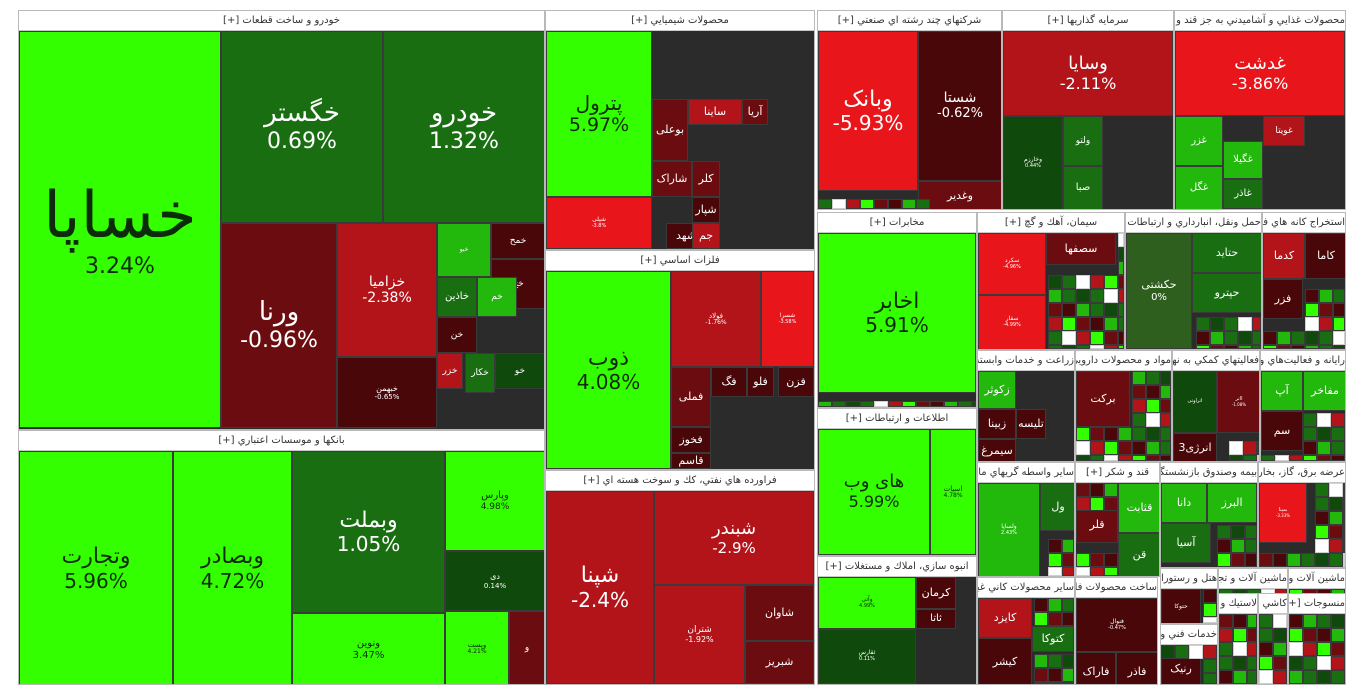 This screenshot has height=698, width=1366. I want to click on tile-فگ: فگ, so click(729, 382).